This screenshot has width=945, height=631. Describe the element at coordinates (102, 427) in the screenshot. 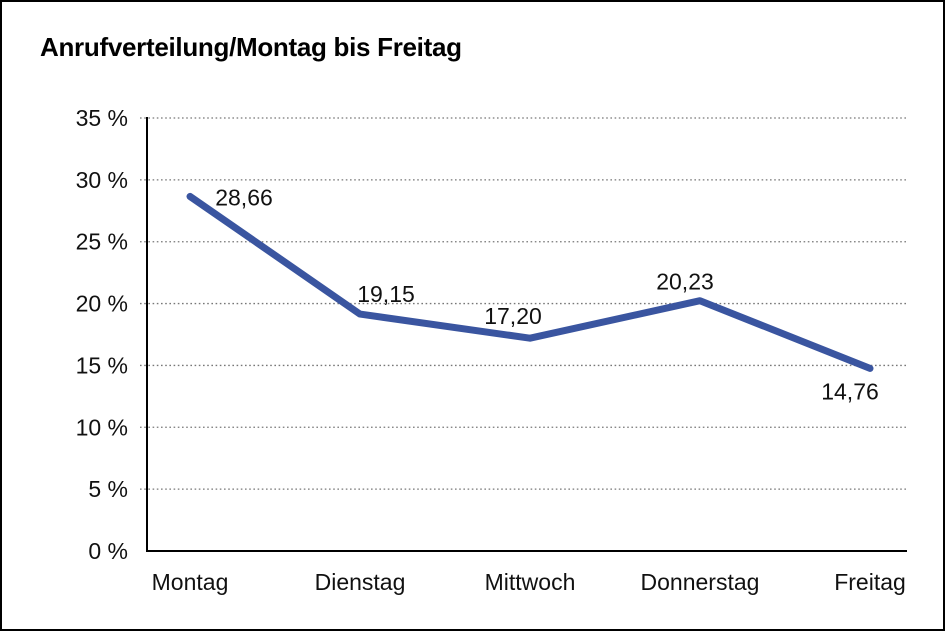

I see `y-tick-label: 10 %` at that location.